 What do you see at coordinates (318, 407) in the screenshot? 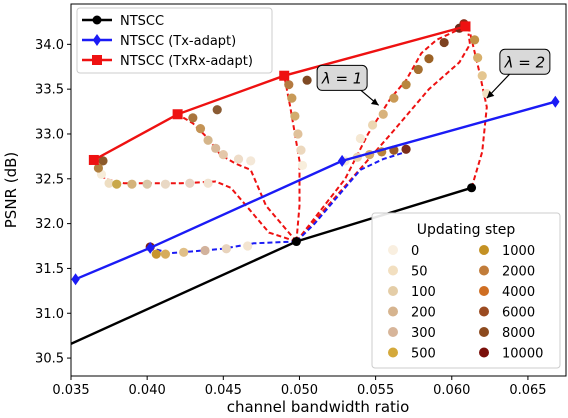
I see `x-axis-label: channel bandwidth ratio` at bounding box center [318, 407].